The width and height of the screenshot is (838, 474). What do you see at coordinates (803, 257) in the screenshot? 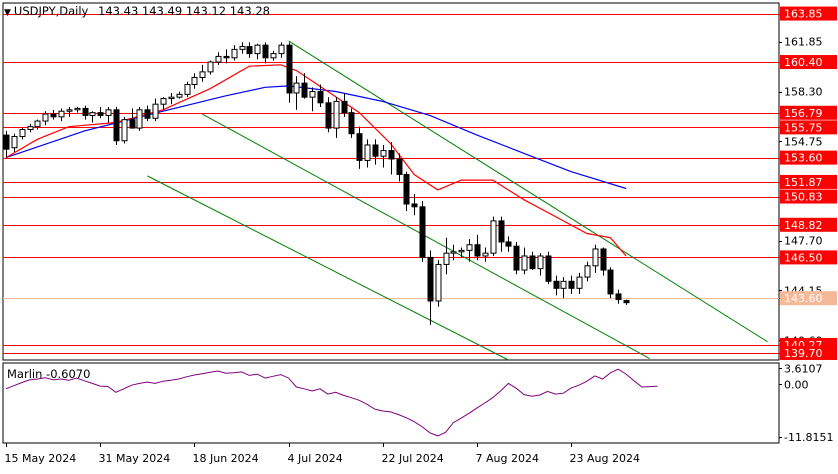
I see `level-label: 146.50` at bounding box center [803, 257].